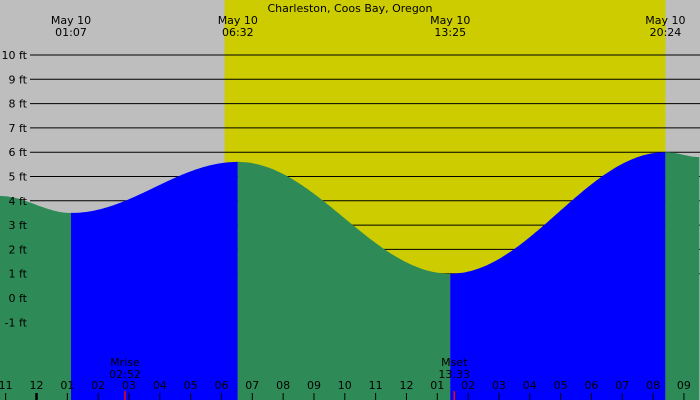 The width and height of the screenshot is (700, 400). I want to click on y-tick-label: -1 ft, so click(16, 322).